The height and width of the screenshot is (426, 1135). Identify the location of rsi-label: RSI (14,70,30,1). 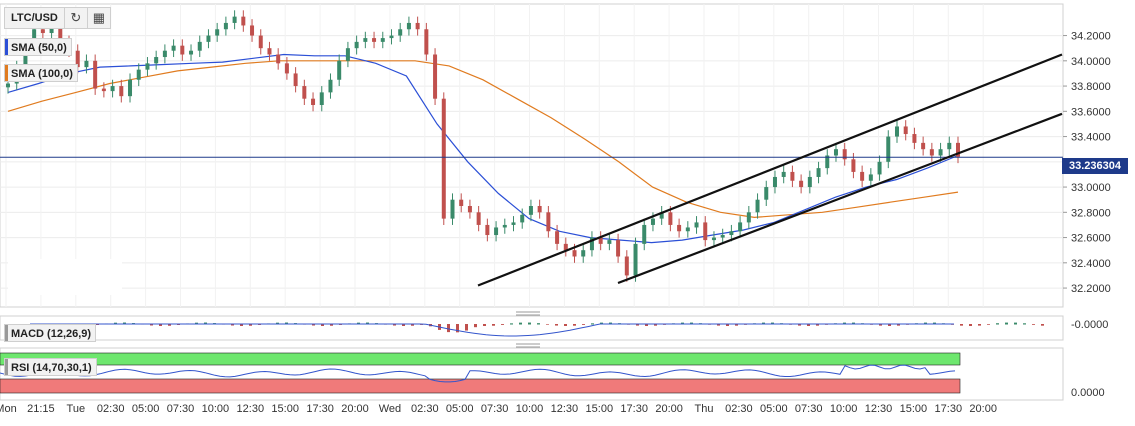
(50, 367).